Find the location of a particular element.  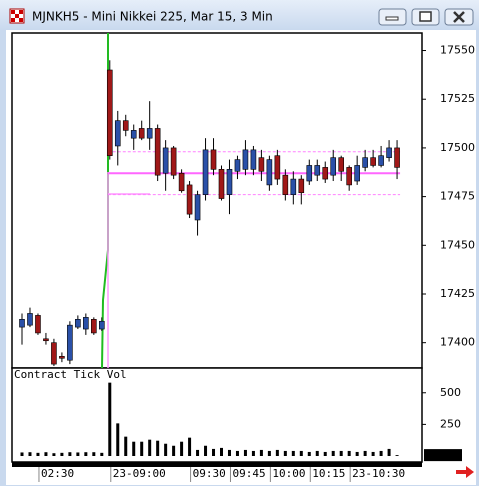

y-tick-label: 17425 is located at coordinates (457, 293).